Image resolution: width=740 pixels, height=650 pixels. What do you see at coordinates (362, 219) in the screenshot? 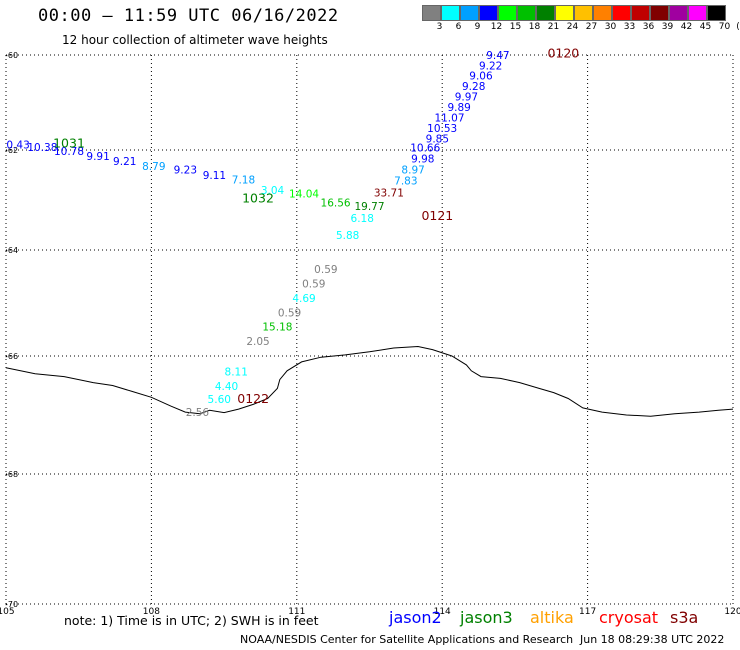
I see `wave-height-value: 6.18` at bounding box center [362, 219].